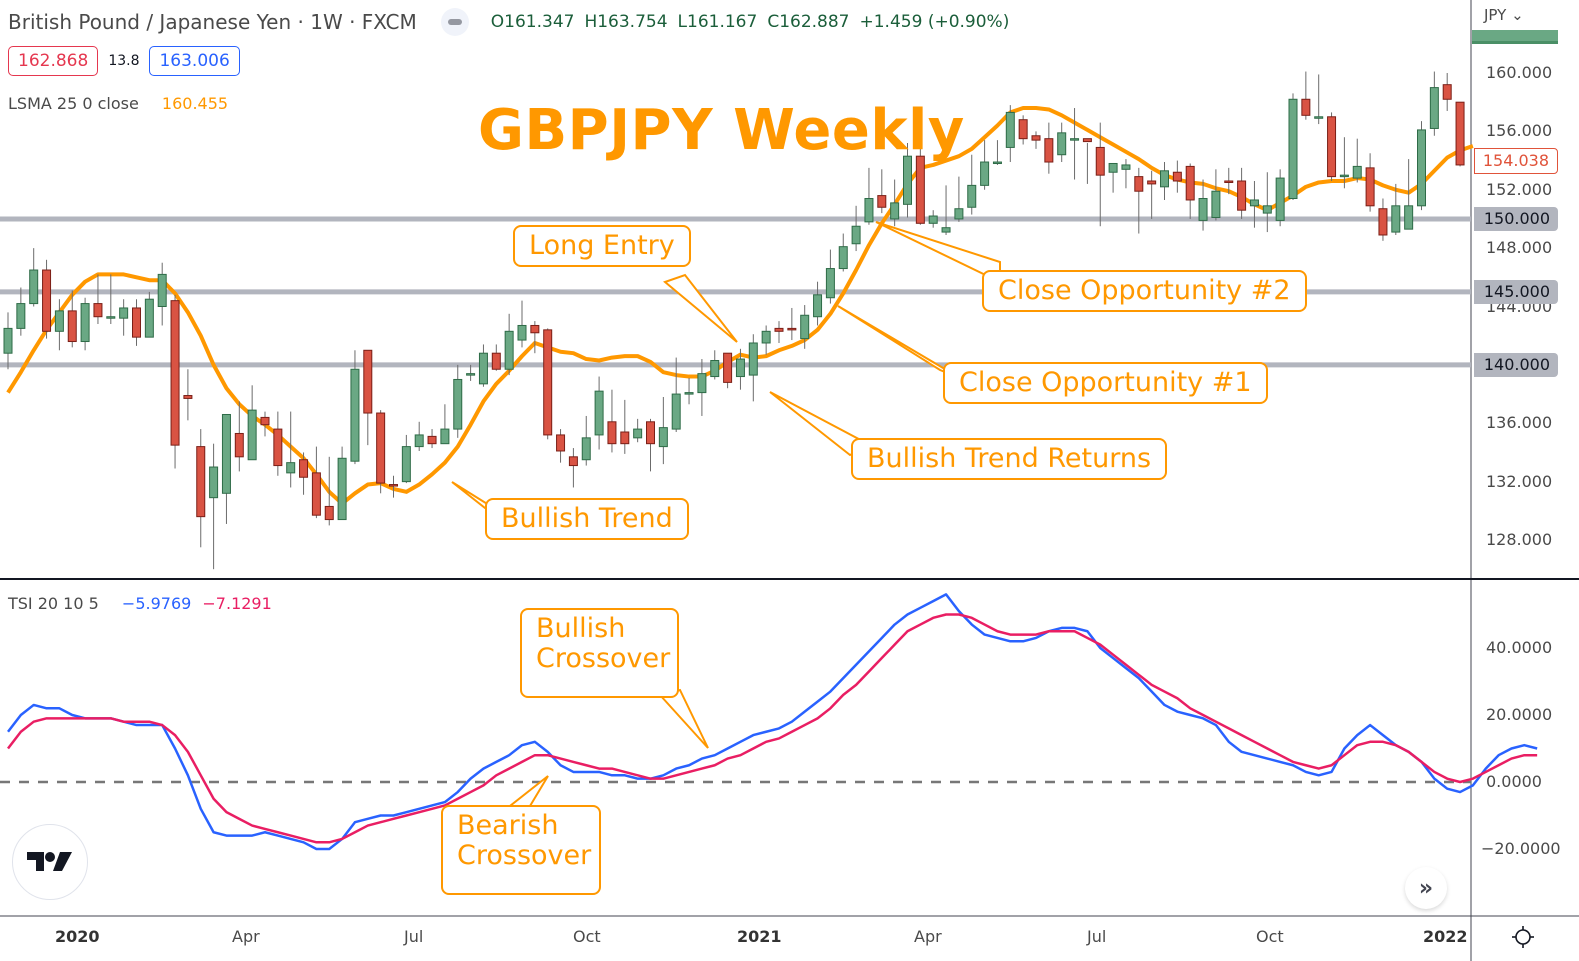 This screenshot has width=1579, height=961. I want to click on callout-bullish-crossover: Bullish Crossover, so click(599, 653).